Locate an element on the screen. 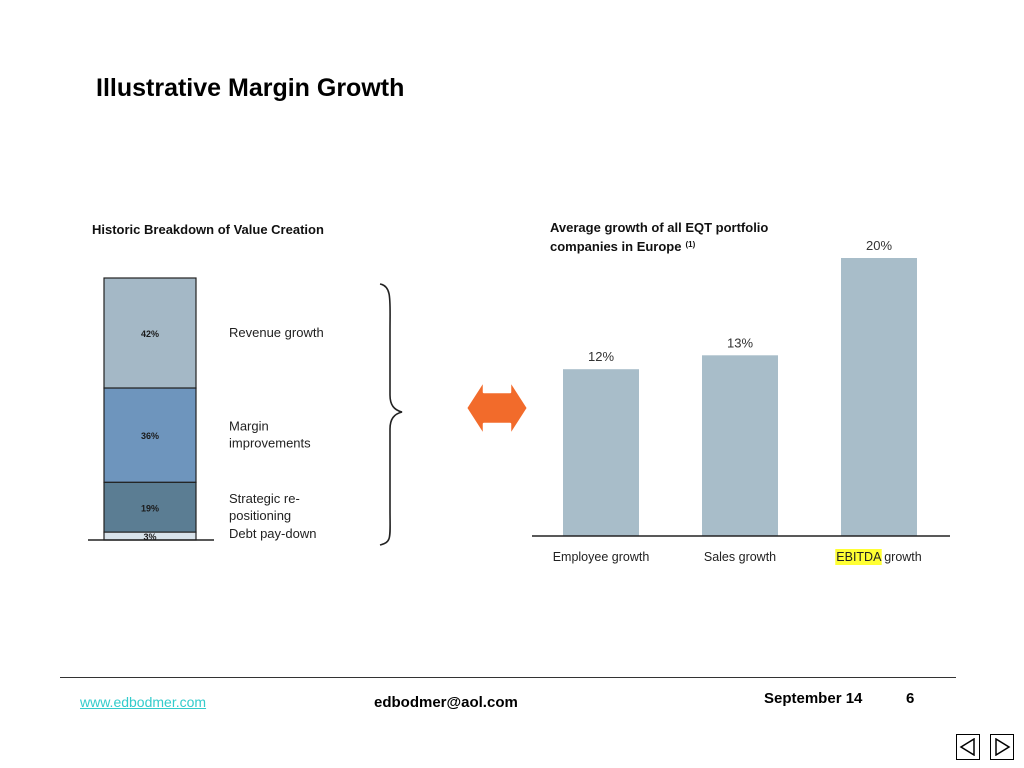 The height and width of the screenshot is (768, 1024). previous-slide-button is located at coordinates (968, 747).